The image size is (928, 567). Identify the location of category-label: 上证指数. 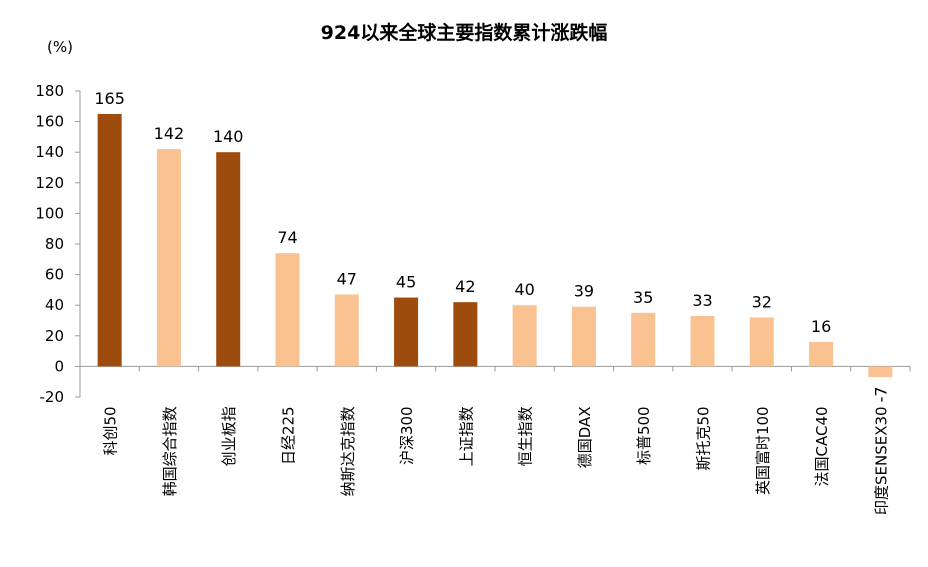
(466, 436).